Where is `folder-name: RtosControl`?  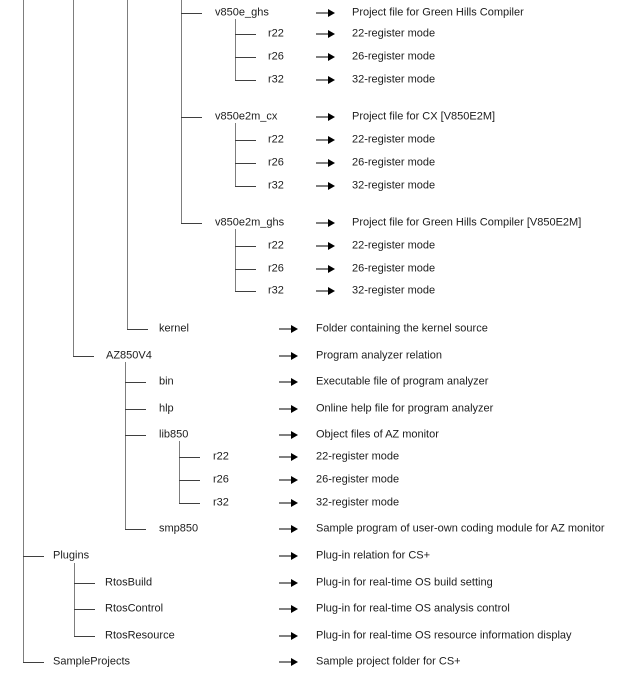 folder-name: RtosControl is located at coordinates (134, 608).